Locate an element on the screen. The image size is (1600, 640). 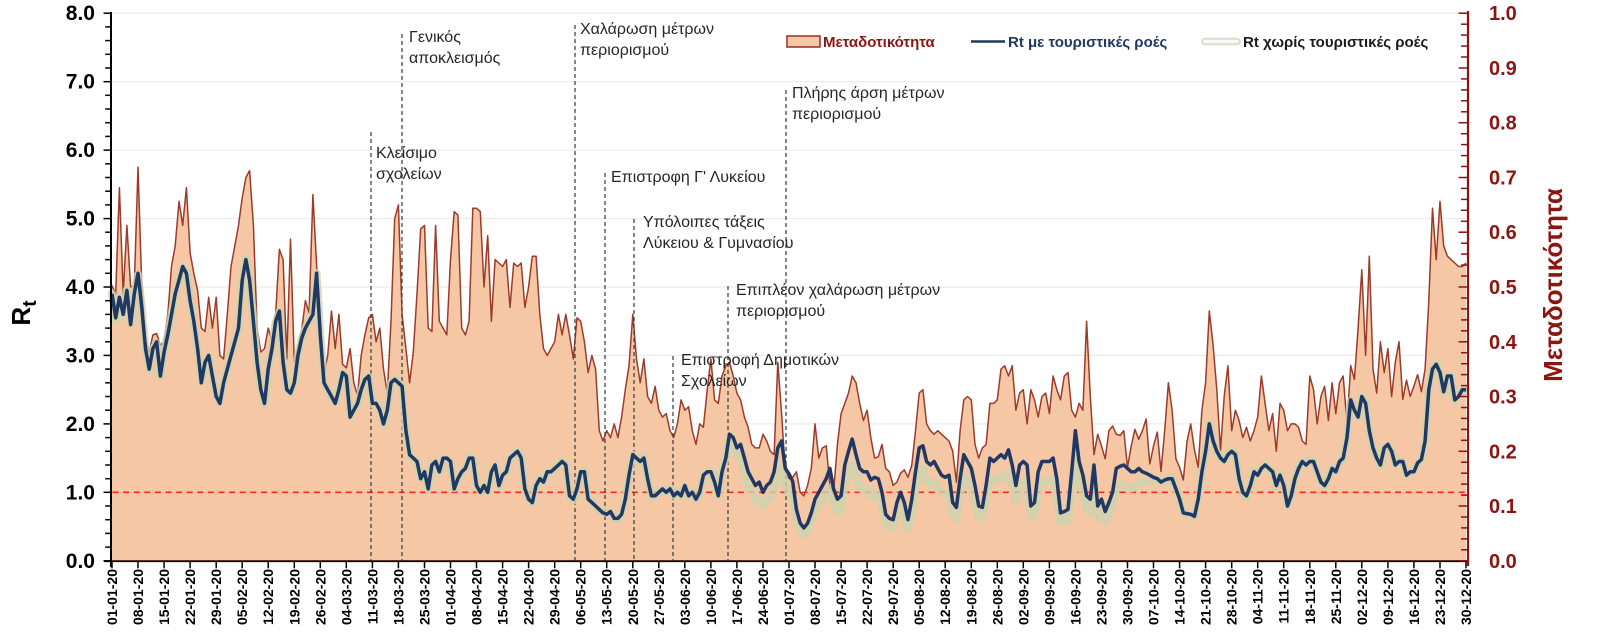
svg-text: 01-04-20 is located at coordinates (451, 597).